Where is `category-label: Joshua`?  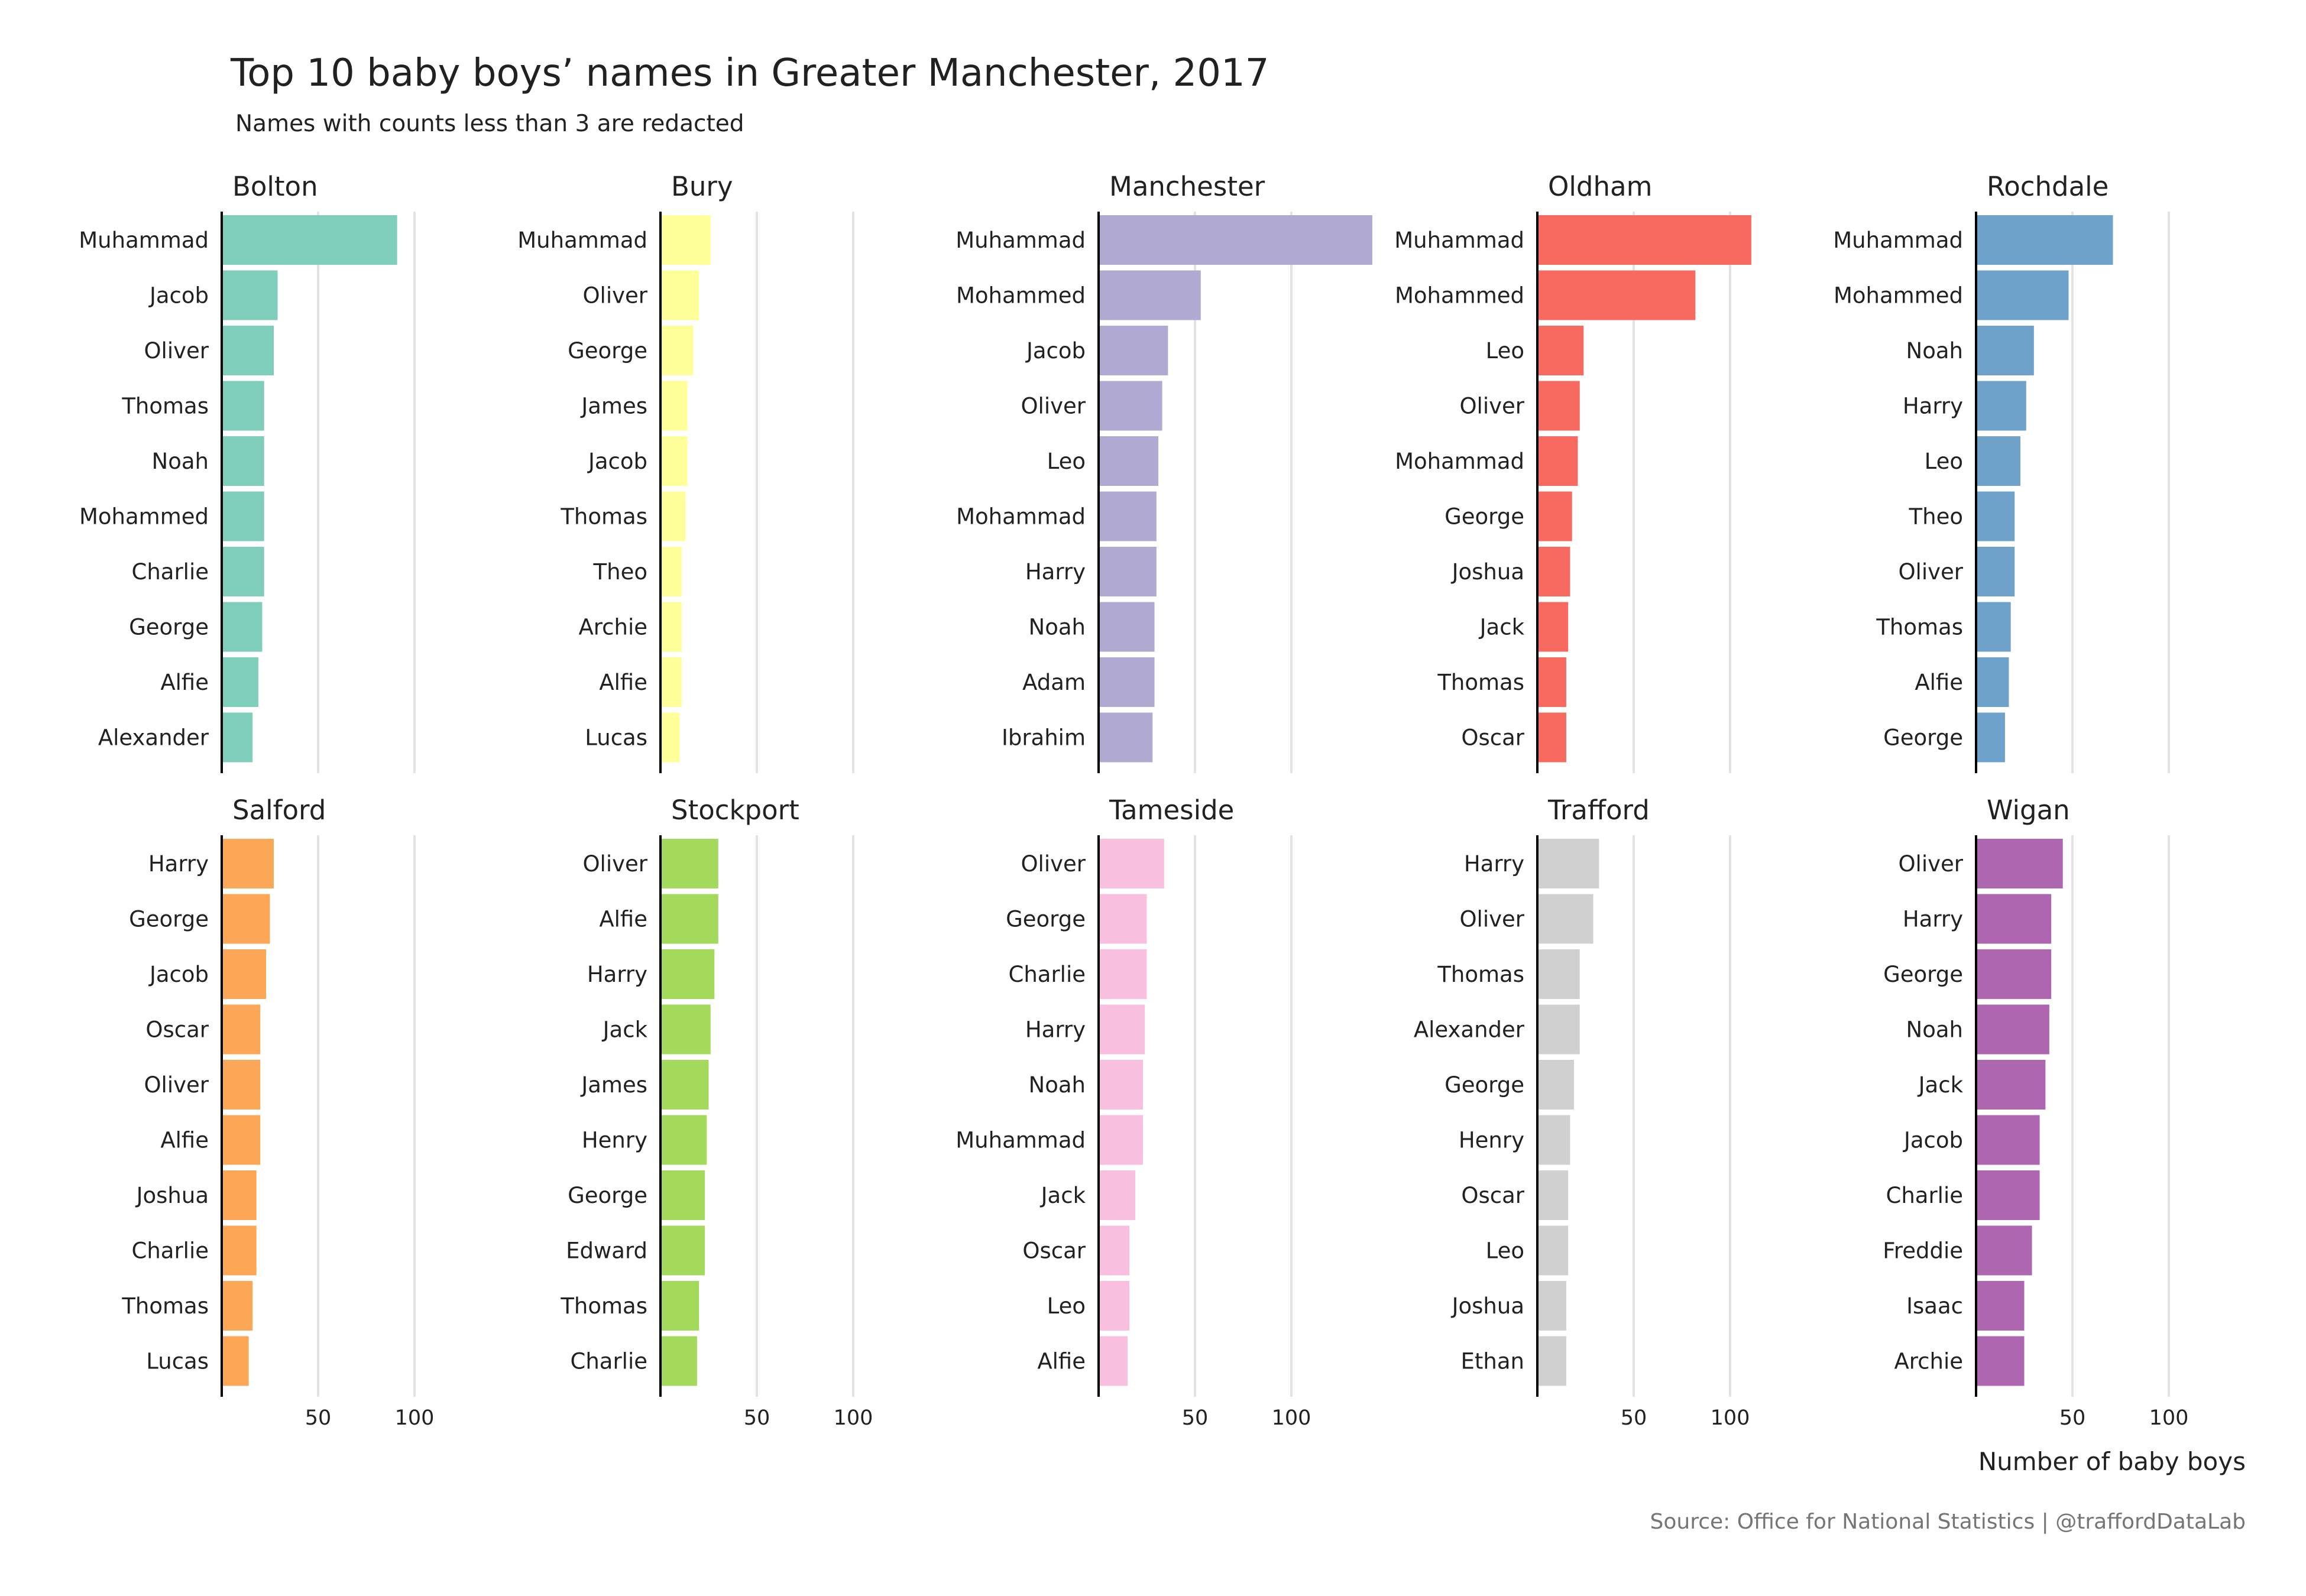 category-label: Joshua is located at coordinates (172, 1195).